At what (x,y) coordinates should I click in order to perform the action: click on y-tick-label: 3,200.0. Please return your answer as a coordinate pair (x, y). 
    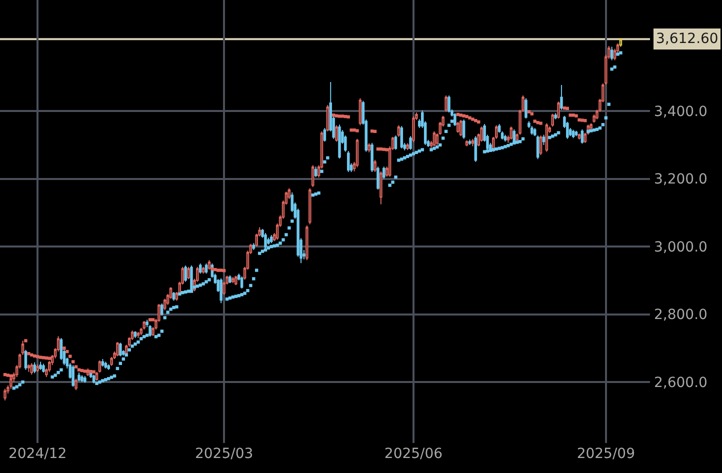
    Looking at the image, I should click on (681, 180).